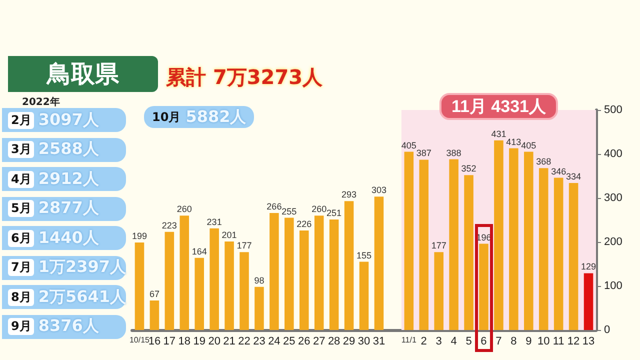  What do you see at coordinates (349, 195) in the screenshot?
I see `data-label: 293` at bounding box center [349, 195].